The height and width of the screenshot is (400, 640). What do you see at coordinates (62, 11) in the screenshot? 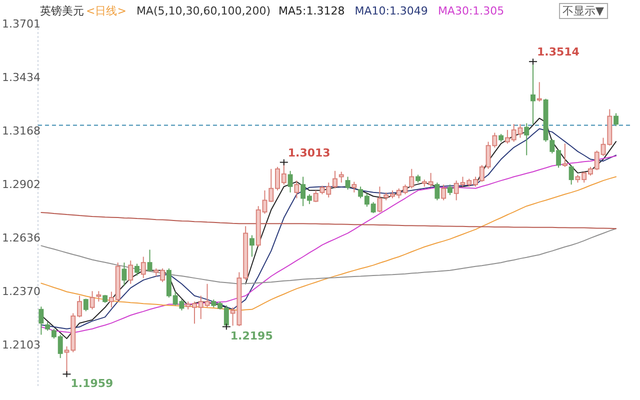
I see `chart-title: 英镑美元` at bounding box center [62, 11].